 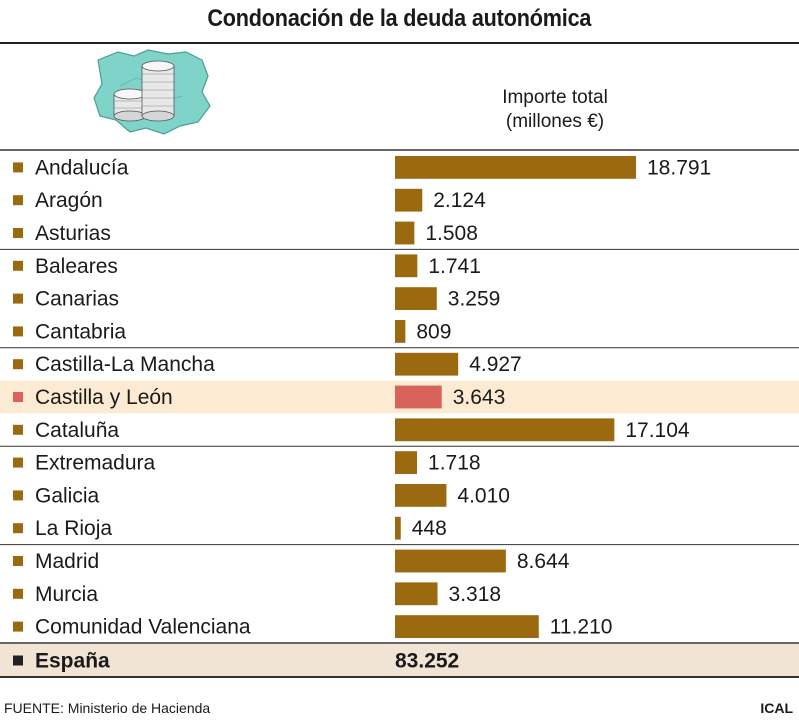 What do you see at coordinates (555, 121) in the screenshot?
I see `column-header-line2: (millones €)` at bounding box center [555, 121].